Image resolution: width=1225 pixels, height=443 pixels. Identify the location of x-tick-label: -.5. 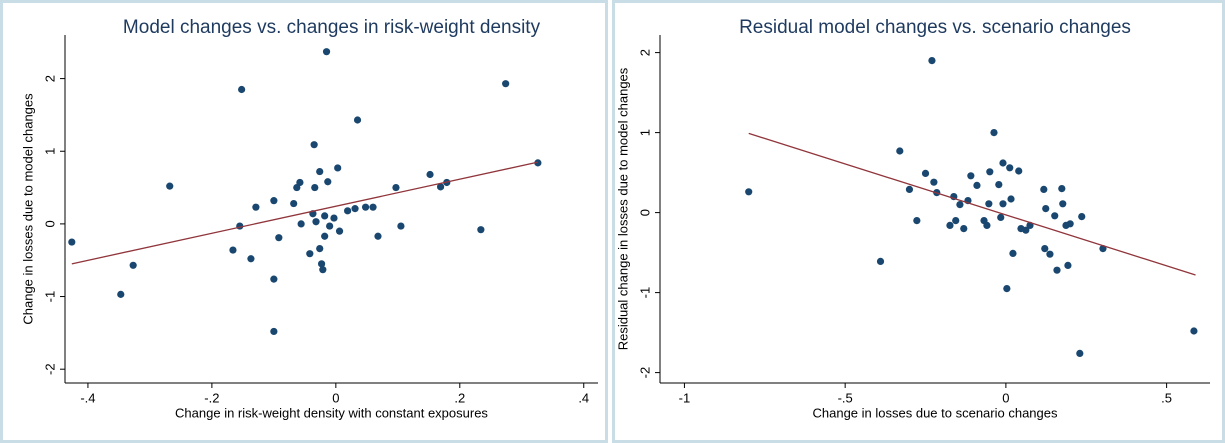
(845, 397).